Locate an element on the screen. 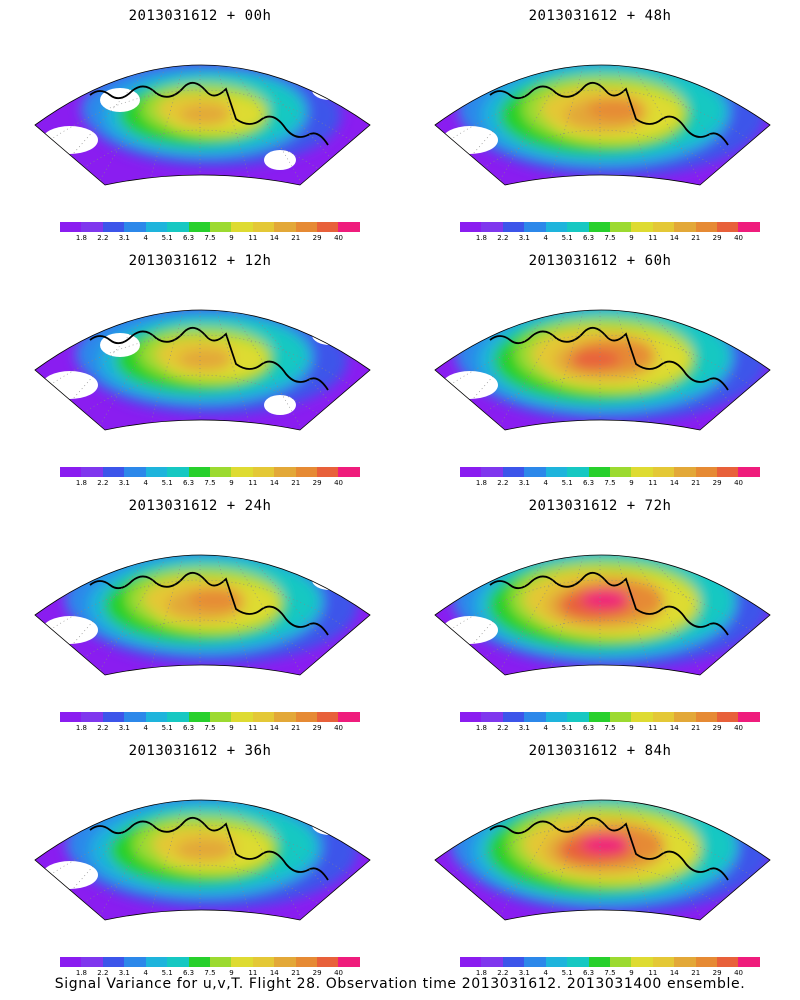 This screenshot has width=800, height=1000. colorbar-tick-label: 21 is located at coordinates (696, 483).